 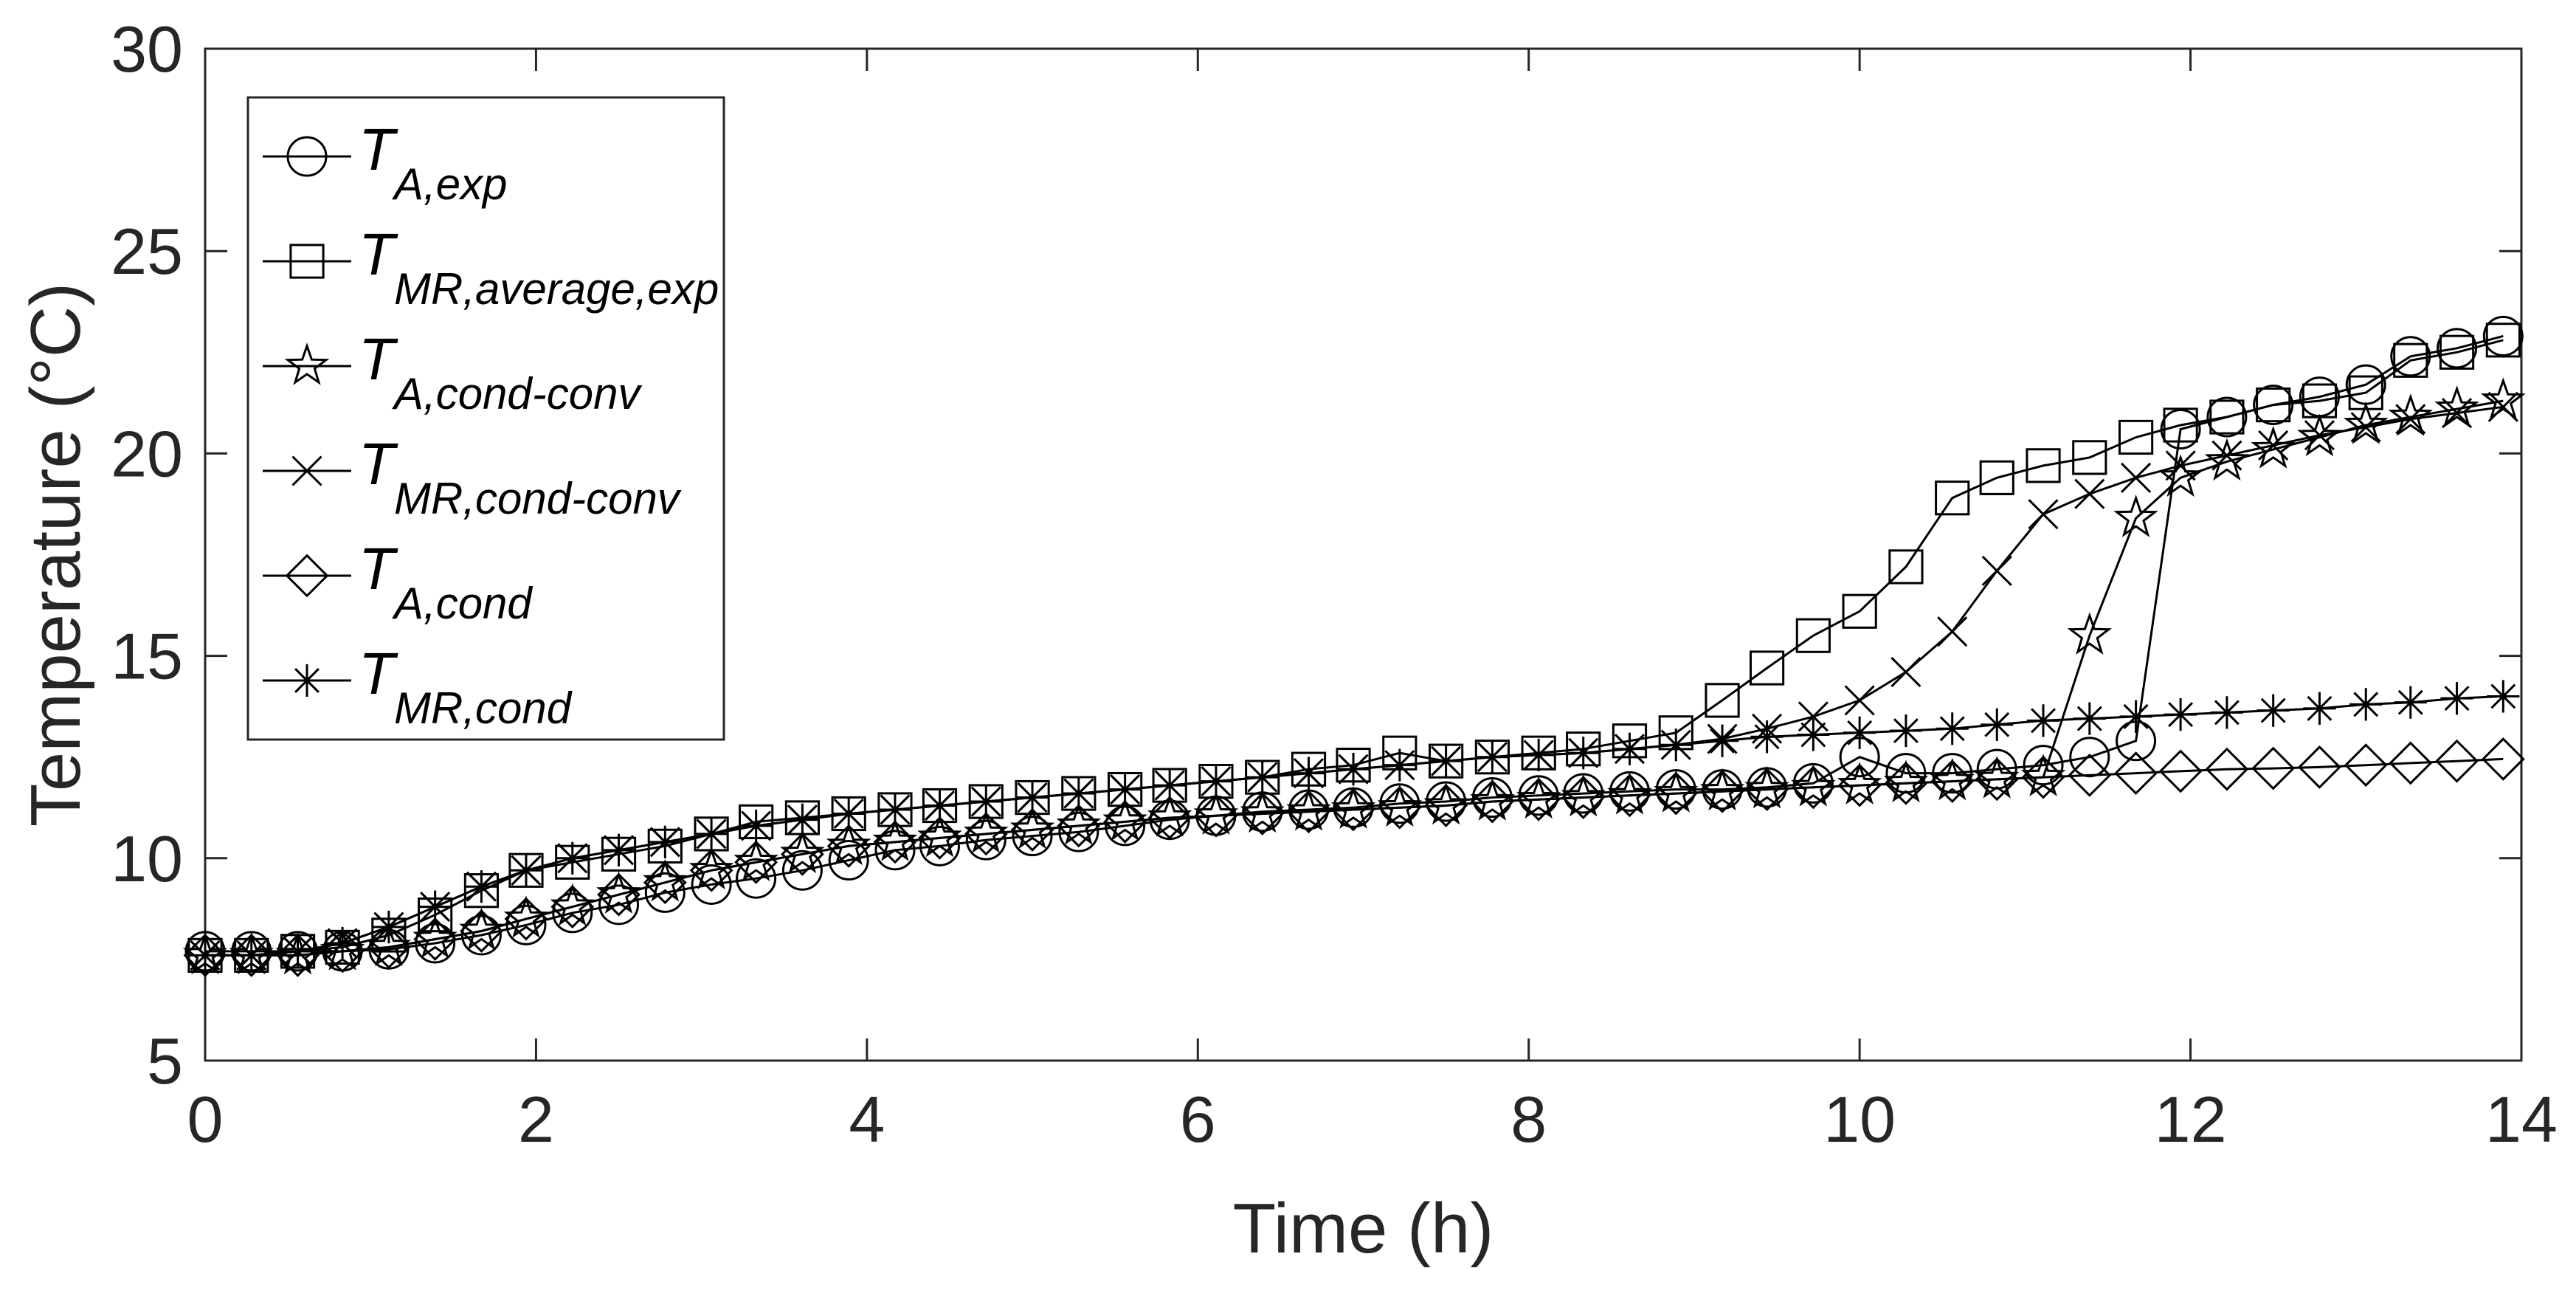 I want to click on x-tick-label: 4, so click(x=867, y=1119).